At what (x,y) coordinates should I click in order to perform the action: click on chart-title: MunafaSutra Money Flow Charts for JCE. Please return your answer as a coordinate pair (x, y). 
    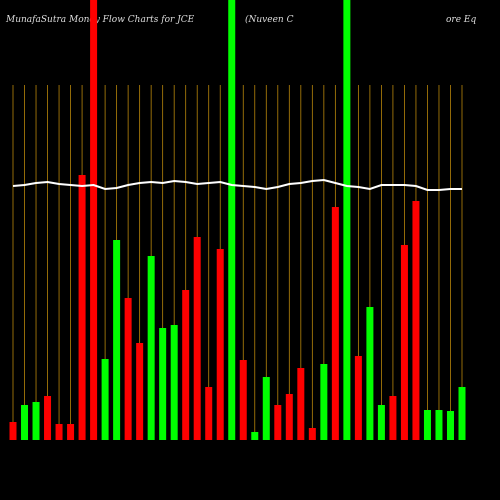
    Looking at the image, I should click on (100, 20).